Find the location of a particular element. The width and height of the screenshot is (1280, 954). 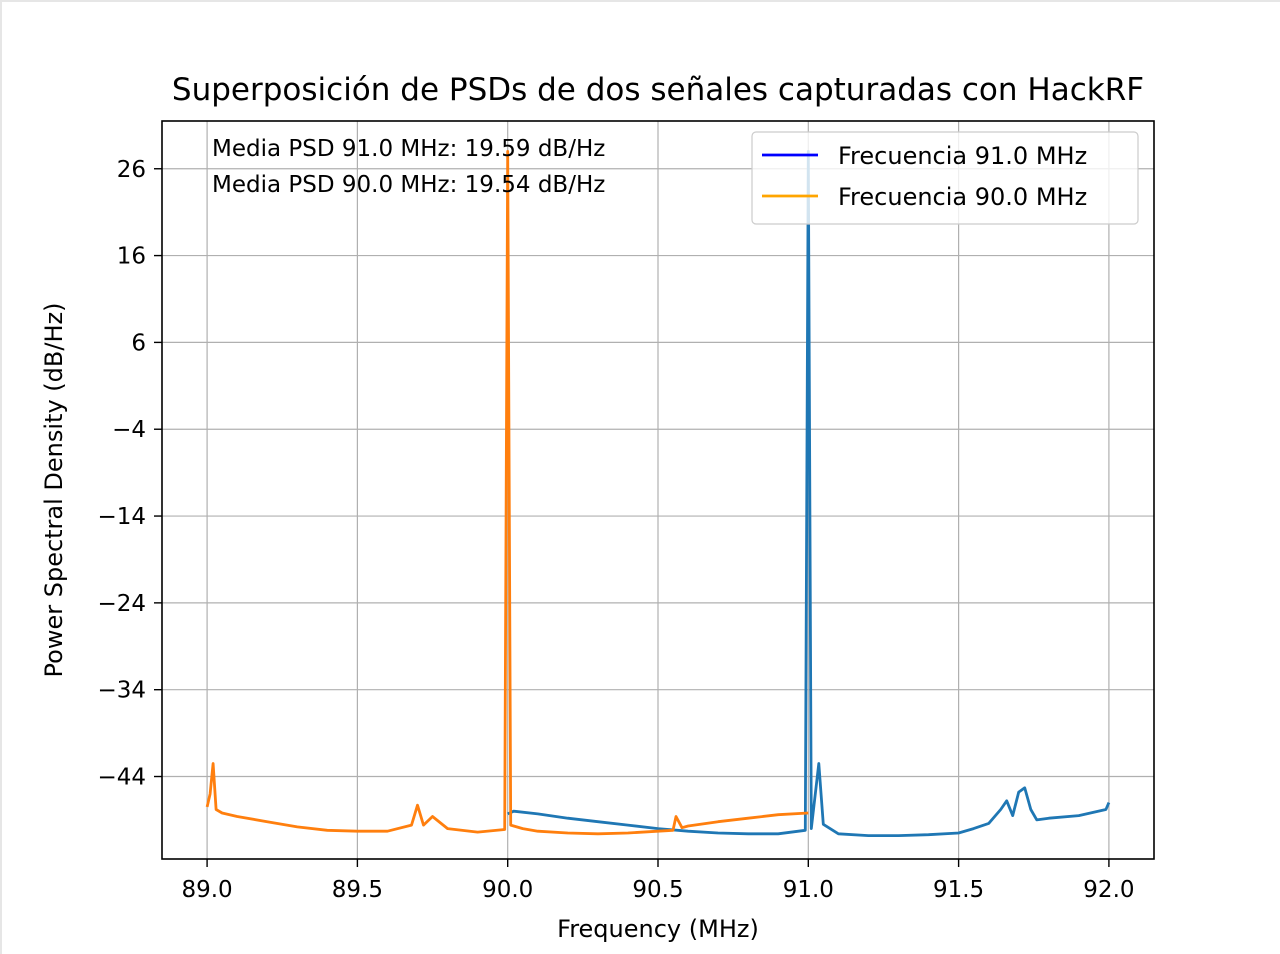

y-tick-label: 26 is located at coordinates (131, 170).